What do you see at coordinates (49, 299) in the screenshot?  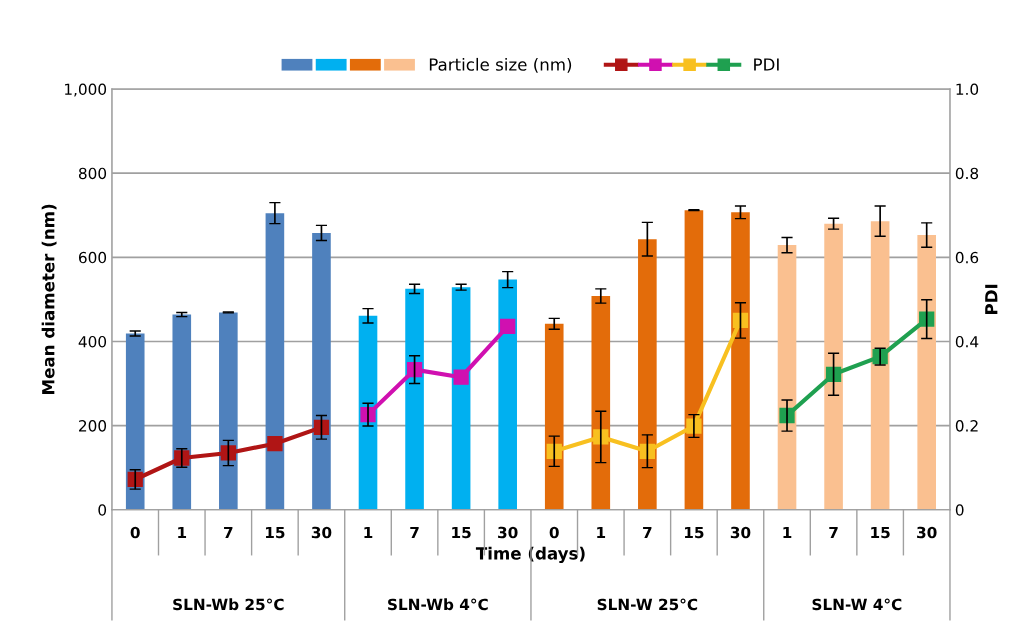 I see `y-axis-title: Mean diameter (nm)` at bounding box center [49, 299].